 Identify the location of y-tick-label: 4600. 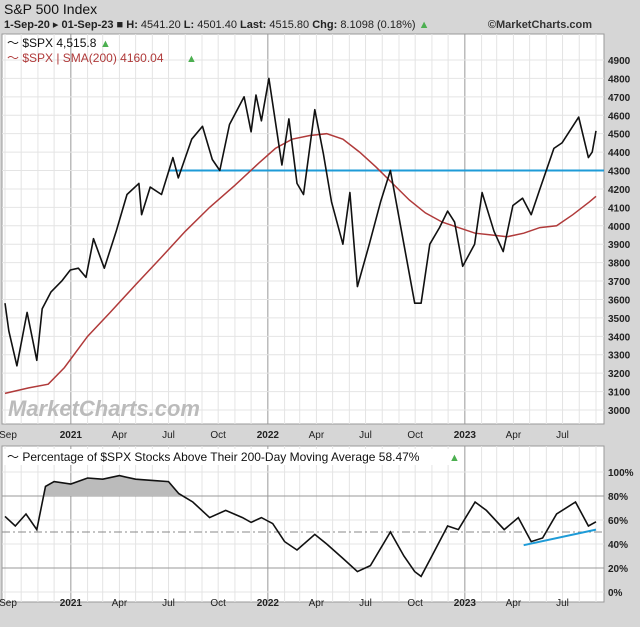
(619, 116).